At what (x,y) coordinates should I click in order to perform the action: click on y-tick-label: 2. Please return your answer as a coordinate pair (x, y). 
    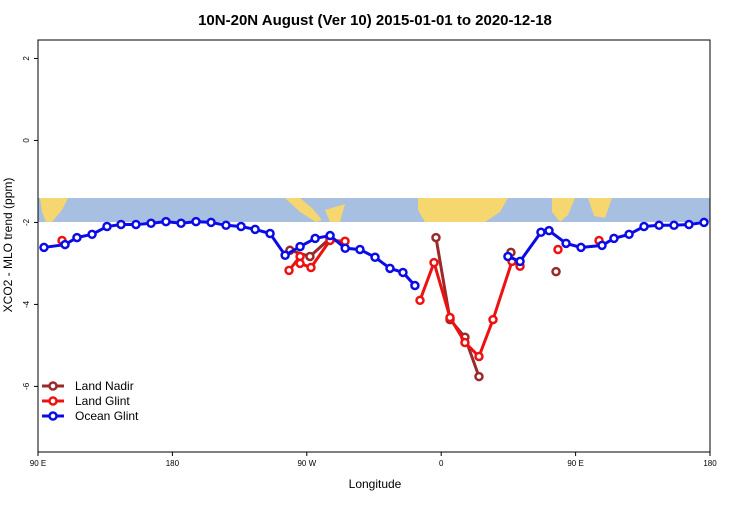
    Looking at the image, I should click on (26, 58).